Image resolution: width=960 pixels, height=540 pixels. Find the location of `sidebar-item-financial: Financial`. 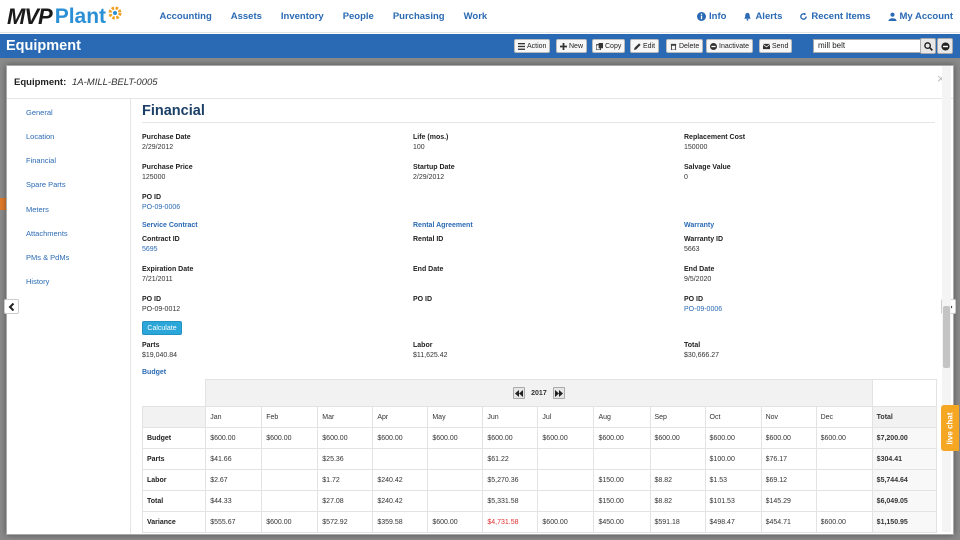

sidebar-item-financial: Financial is located at coordinates (41, 160).